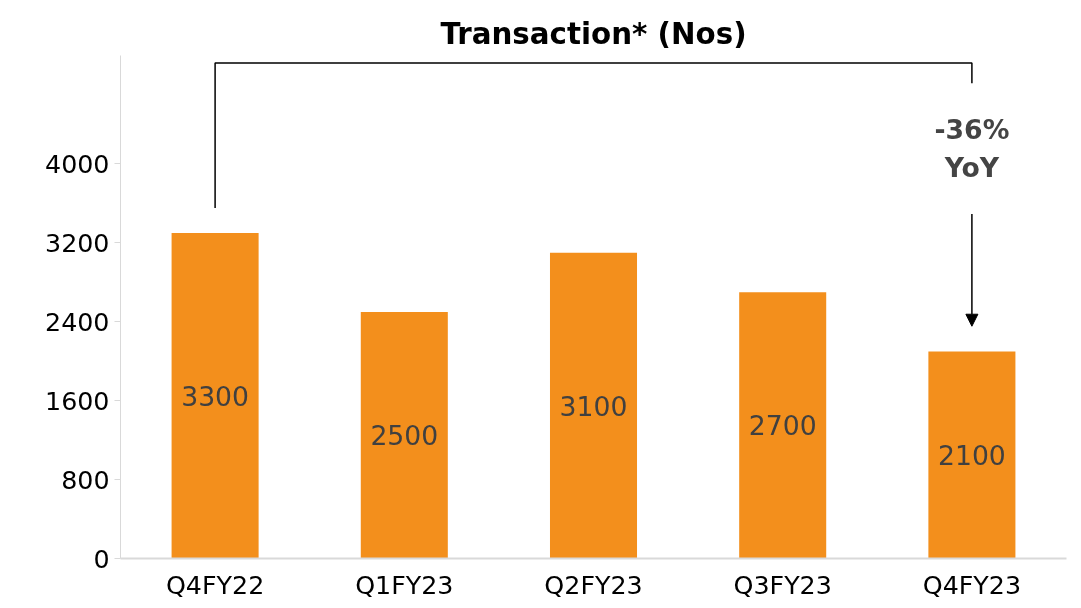 The width and height of the screenshot is (1081, 608). I want to click on data-label: 2100, so click(971, 455).